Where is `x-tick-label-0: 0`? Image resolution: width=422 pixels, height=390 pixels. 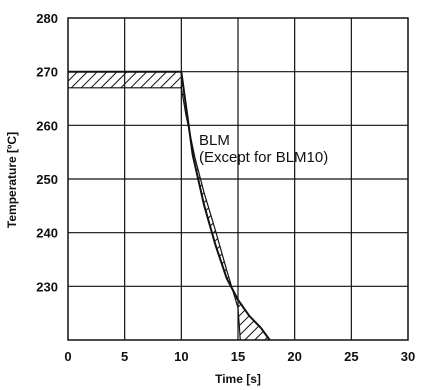
x-tick-label-0: 0 is located at coordinates (67, 356).